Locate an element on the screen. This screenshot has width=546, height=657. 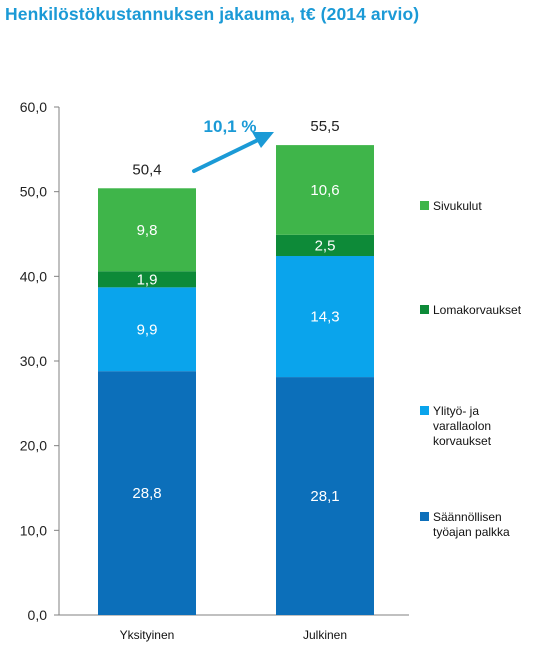
data-label: 1,9 is located at coordinates (147, 279).